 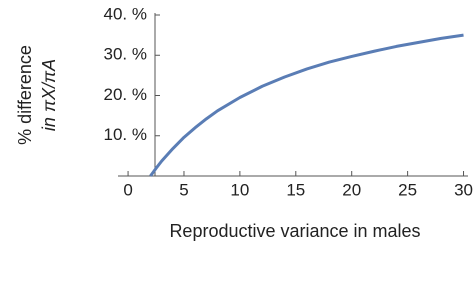 I want to click on y-tick-label: 40. %, so click(x=125, y=13).